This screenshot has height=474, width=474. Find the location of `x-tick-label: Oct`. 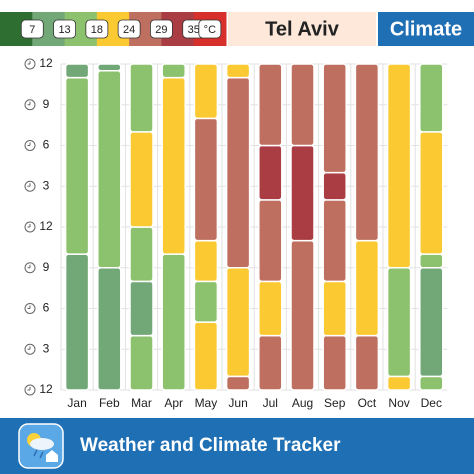

x-tick-label: Oct is located at coordinates (367, 403).